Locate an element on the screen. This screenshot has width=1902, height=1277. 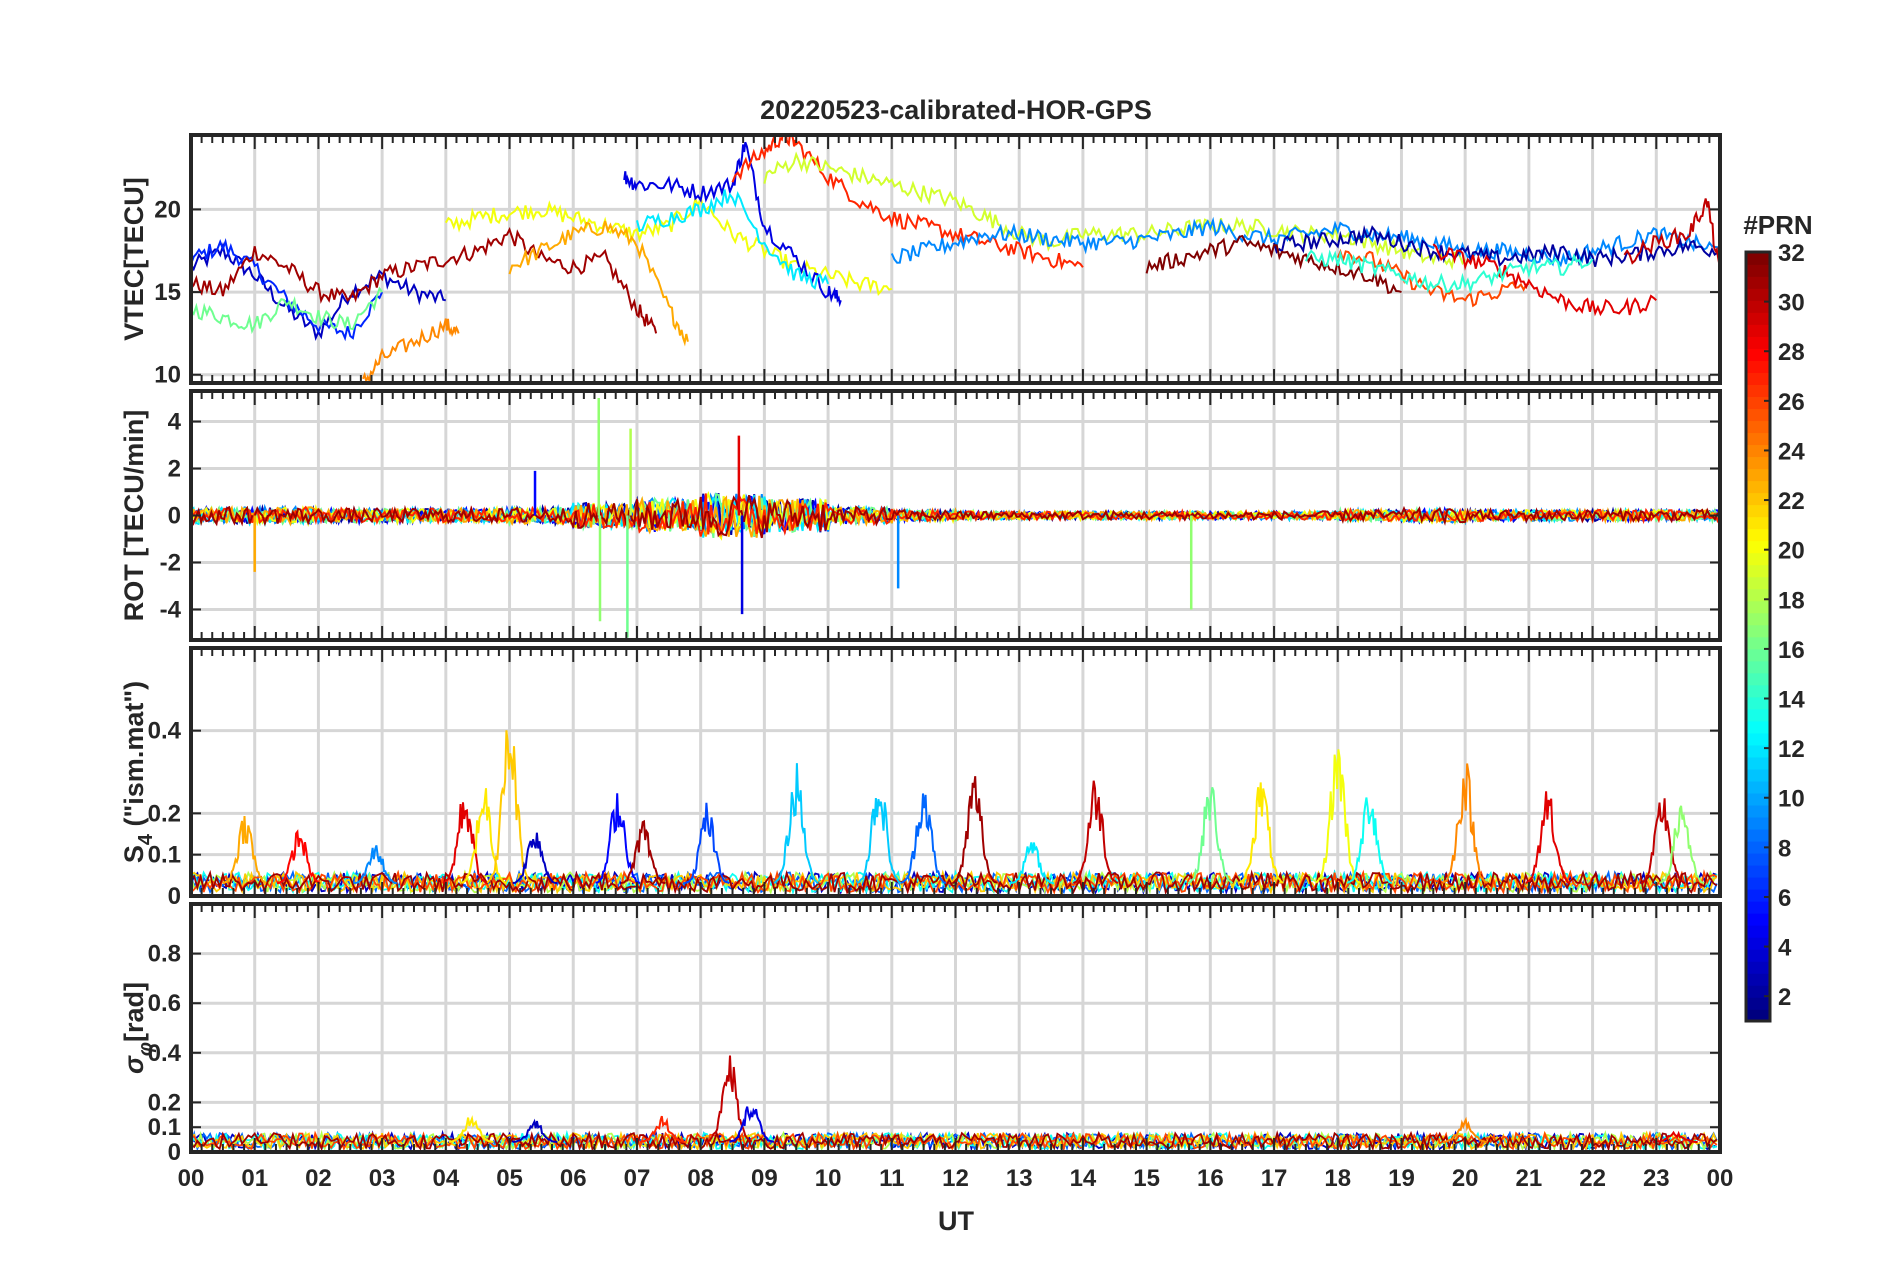
y-tick-label: 0.8 is located at coordinates (164, 954).